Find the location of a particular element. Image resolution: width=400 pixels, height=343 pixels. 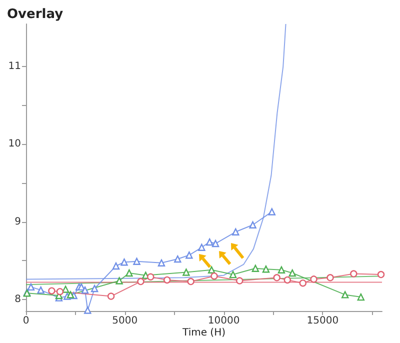

x-axis-title: Time (H) is located at coordinates (204, 333).